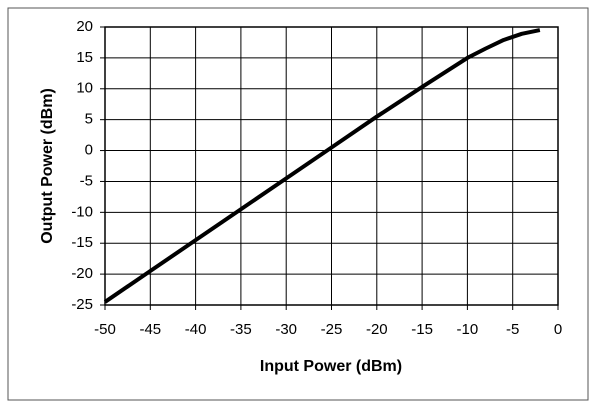 The width and height of the screenshot is (600, 413). What do you see at coordinates (84, 57) in the screenshot?
I see `y-tick-label: 15` at bounding box center [84, 57].